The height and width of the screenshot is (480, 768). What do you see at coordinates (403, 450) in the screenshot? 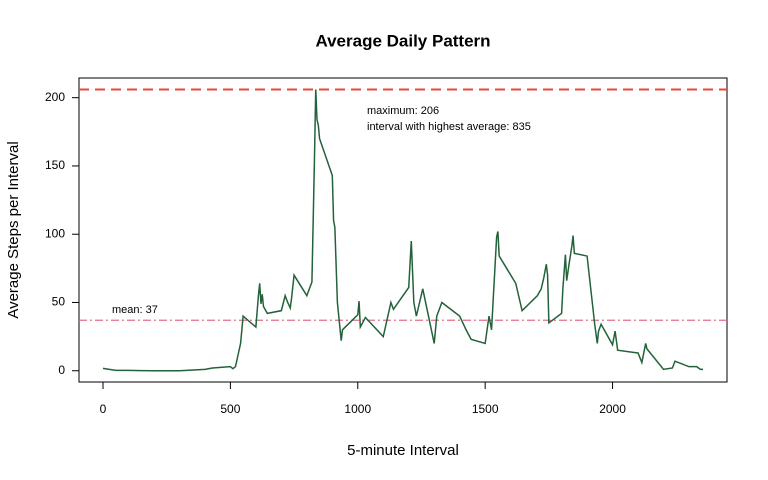
I see `x-axis-label: 5-minute Interval` at bounding box center [403, 450].